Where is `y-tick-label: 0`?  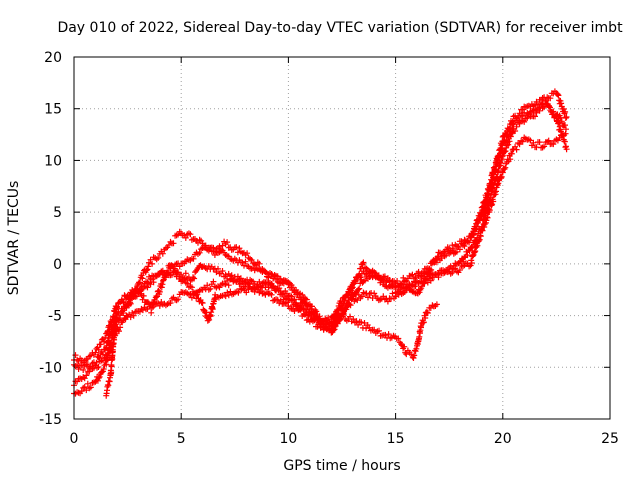
y-tick-label: 0 is located at coordinates (57, 265).